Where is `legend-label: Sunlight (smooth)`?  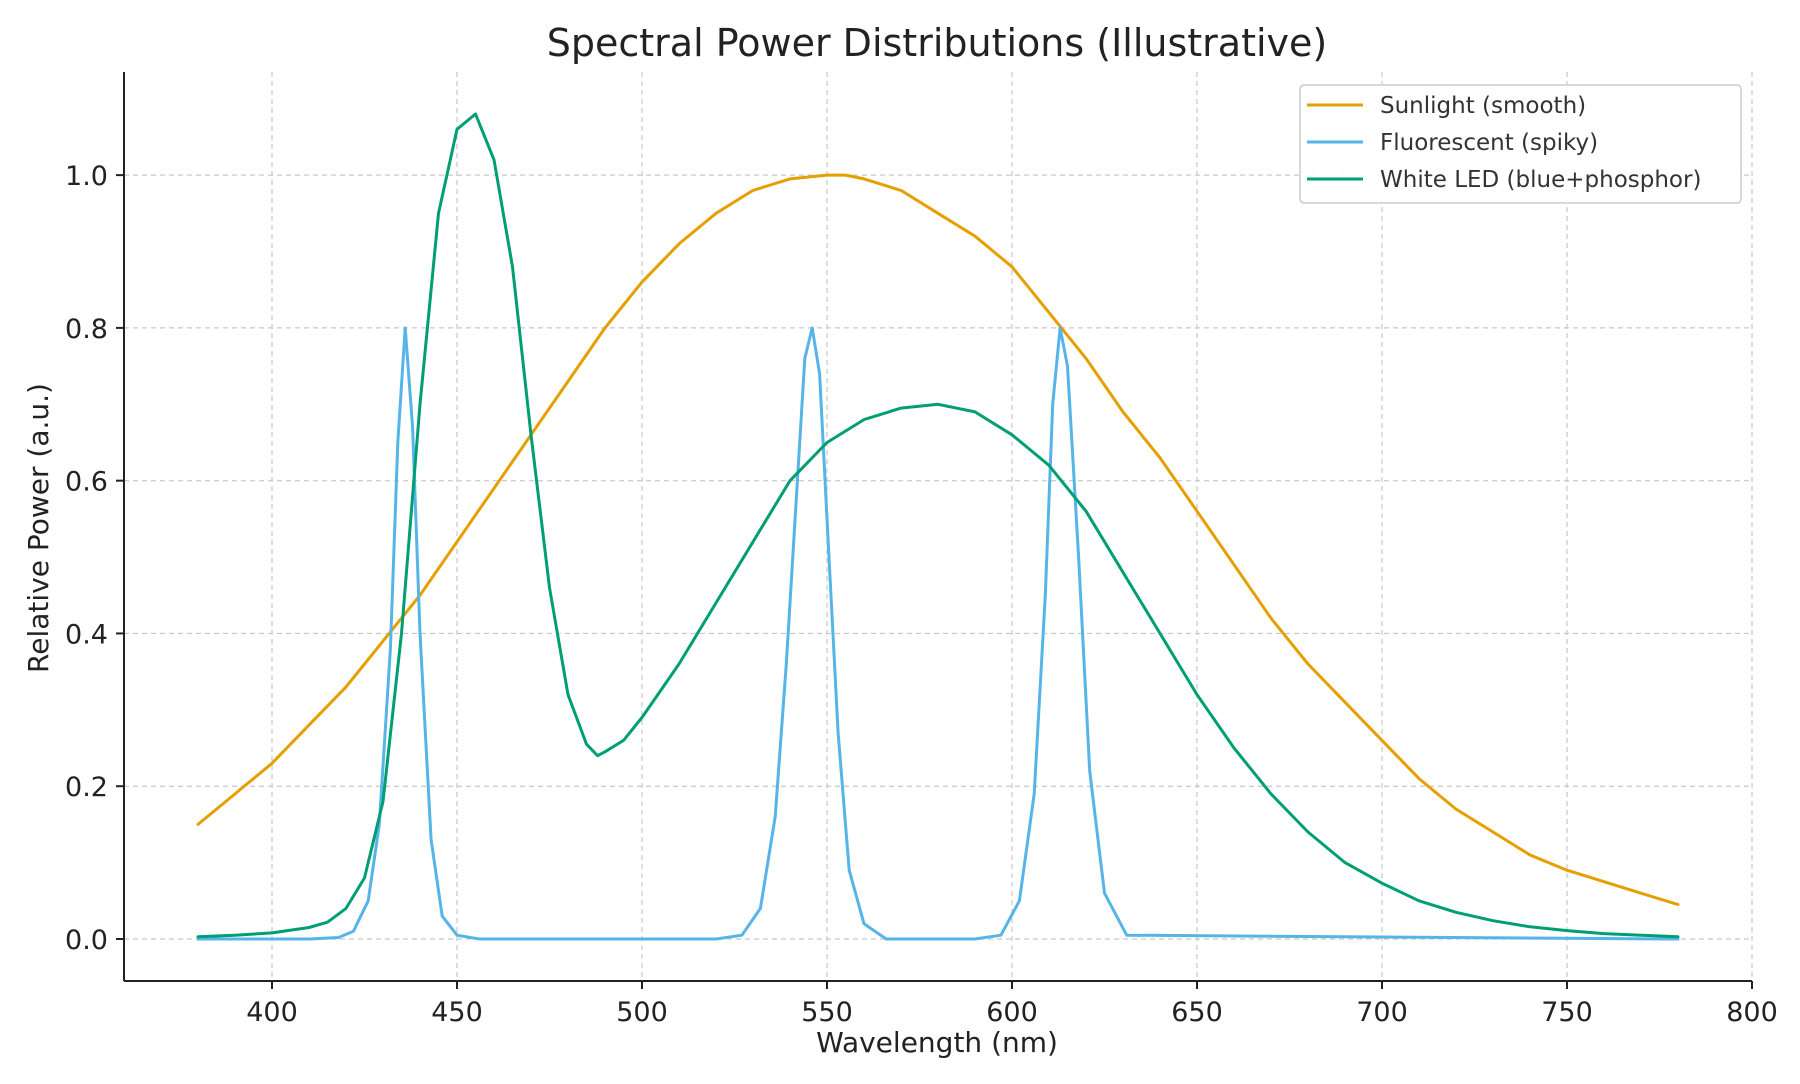
legend-label: Sunlight (smooth) is located at coordinates (1483, 106).